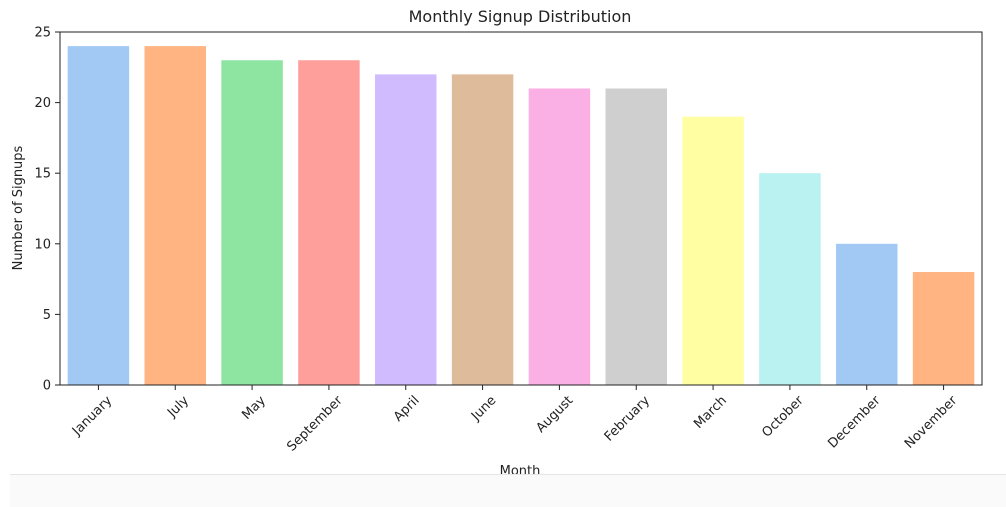 This screenshot has width=1006, height=507. What do you see at coordinates (628, 419) in the screenshot?
I see `x-tick-label: February` at bounding box center [628, 419].